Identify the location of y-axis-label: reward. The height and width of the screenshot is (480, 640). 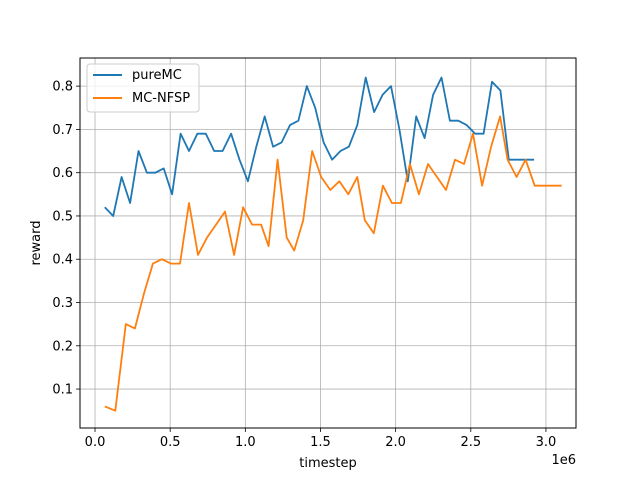
(36, 242).